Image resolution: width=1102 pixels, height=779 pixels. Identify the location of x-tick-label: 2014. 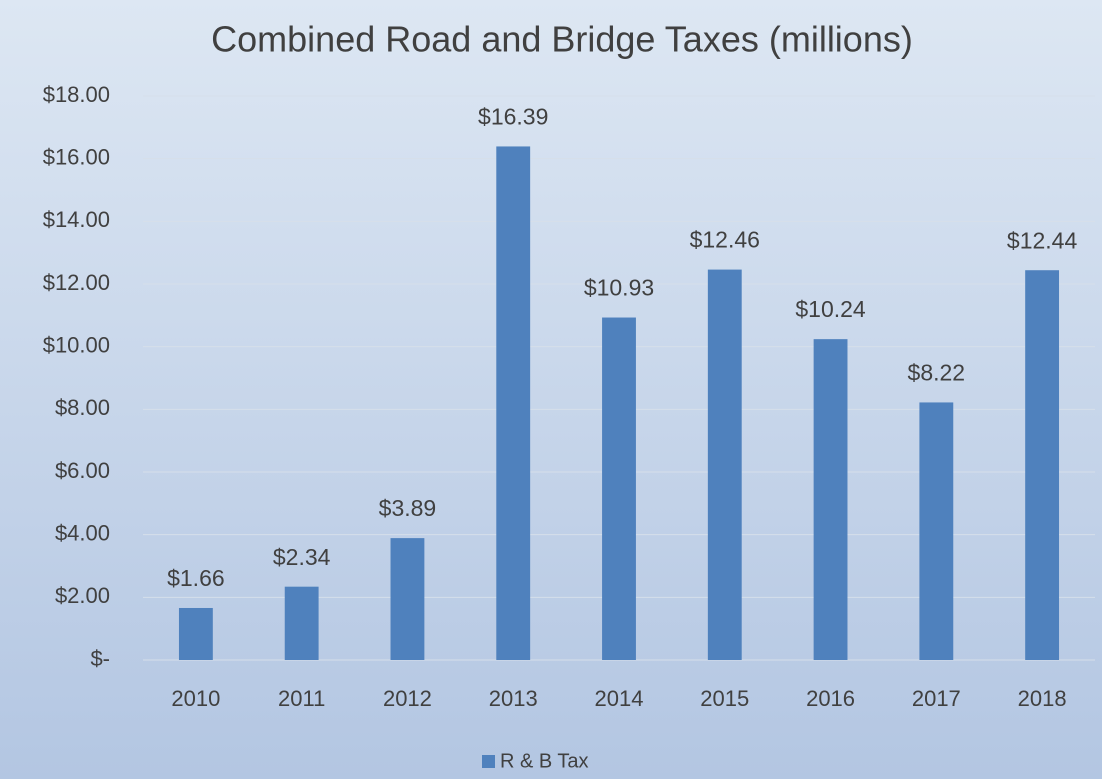
(619, 698).